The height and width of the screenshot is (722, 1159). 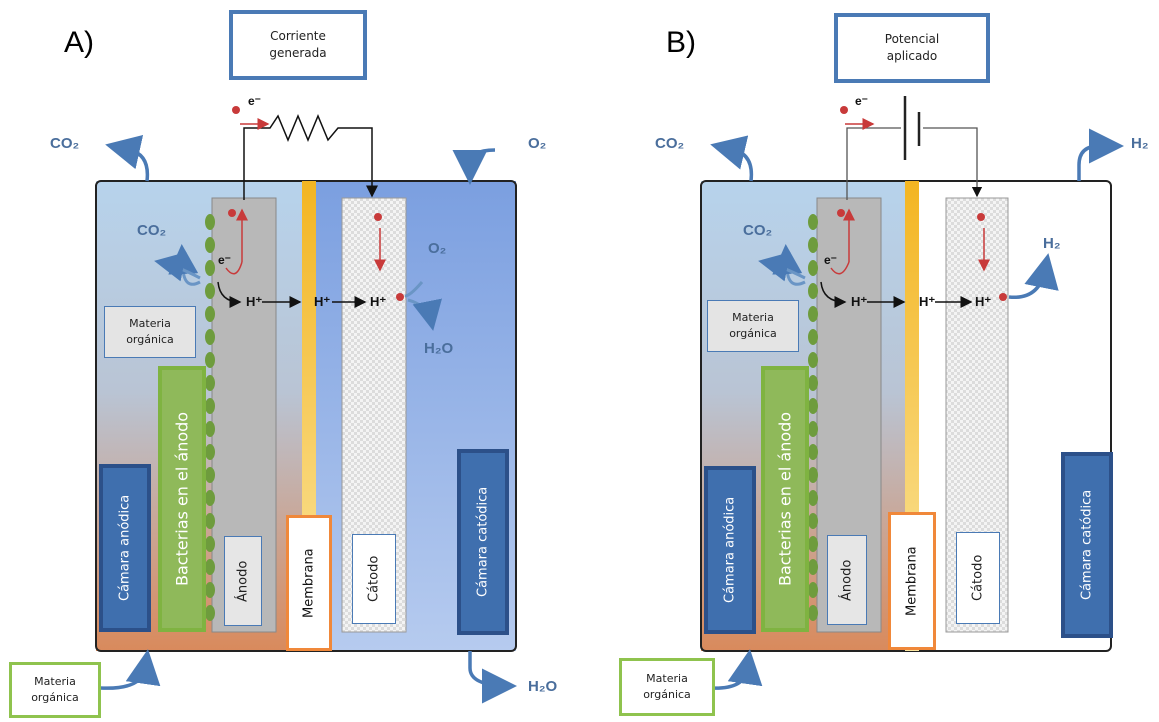 I want to click on circuit-label-box: Corriente generada, so click(x=298, y=45).